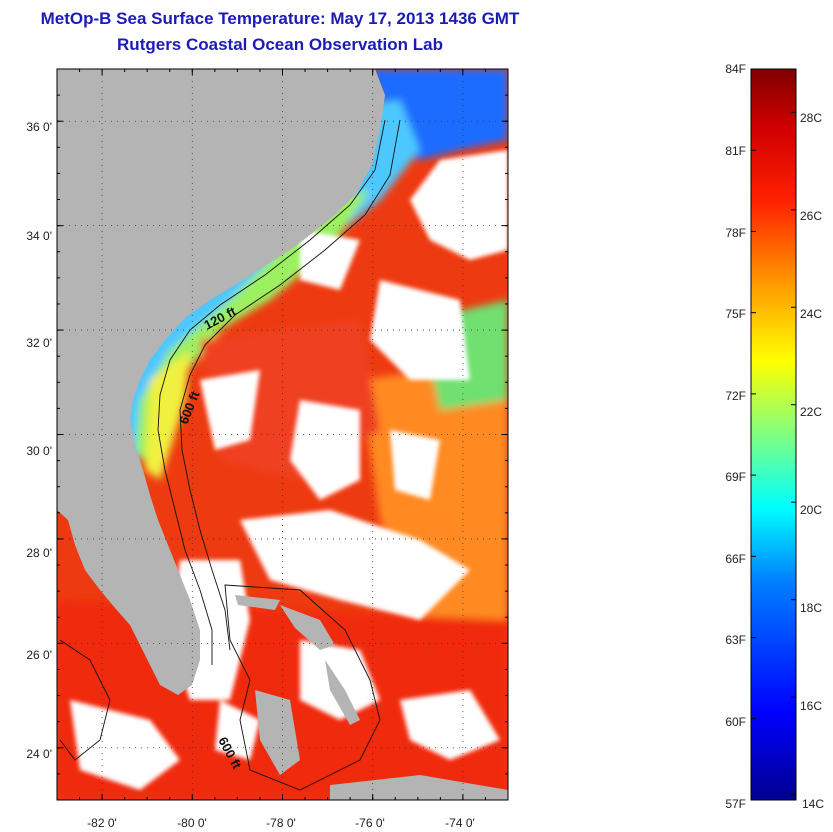 The width and height of the screenshot is (833, 832). I want to click on colorbar-f-66: 66F, so click(735, 559).